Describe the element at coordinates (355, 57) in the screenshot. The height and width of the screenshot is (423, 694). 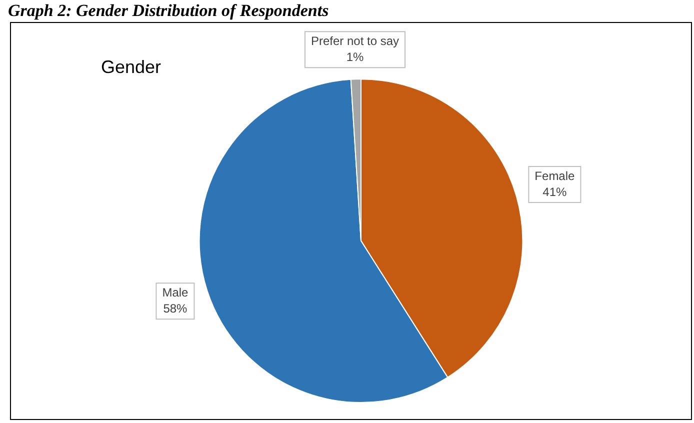
I see `data-label: 1%` at that location.